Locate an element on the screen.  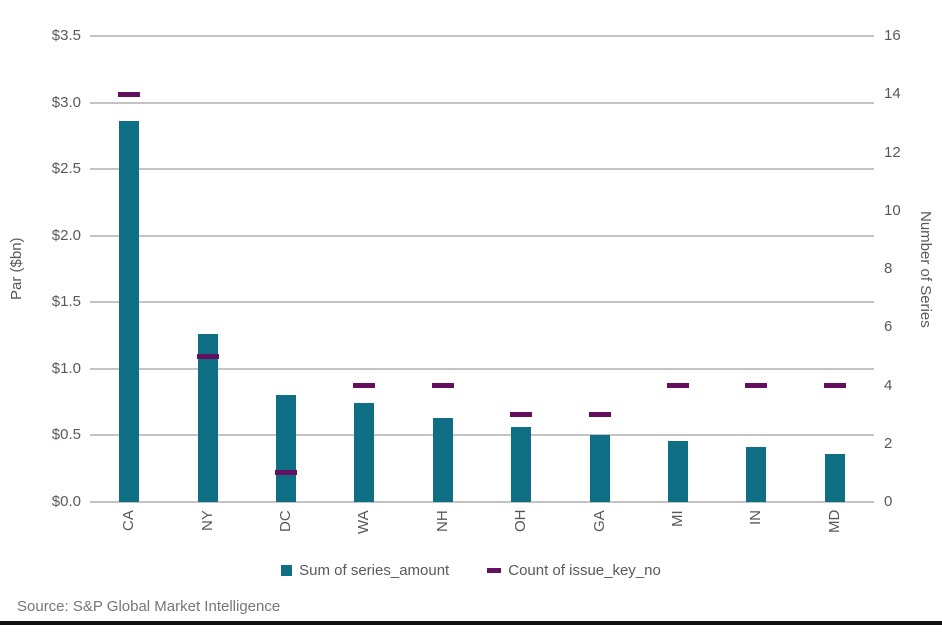
right-axis-title: Number of Series is located at coordinates (925, 269).